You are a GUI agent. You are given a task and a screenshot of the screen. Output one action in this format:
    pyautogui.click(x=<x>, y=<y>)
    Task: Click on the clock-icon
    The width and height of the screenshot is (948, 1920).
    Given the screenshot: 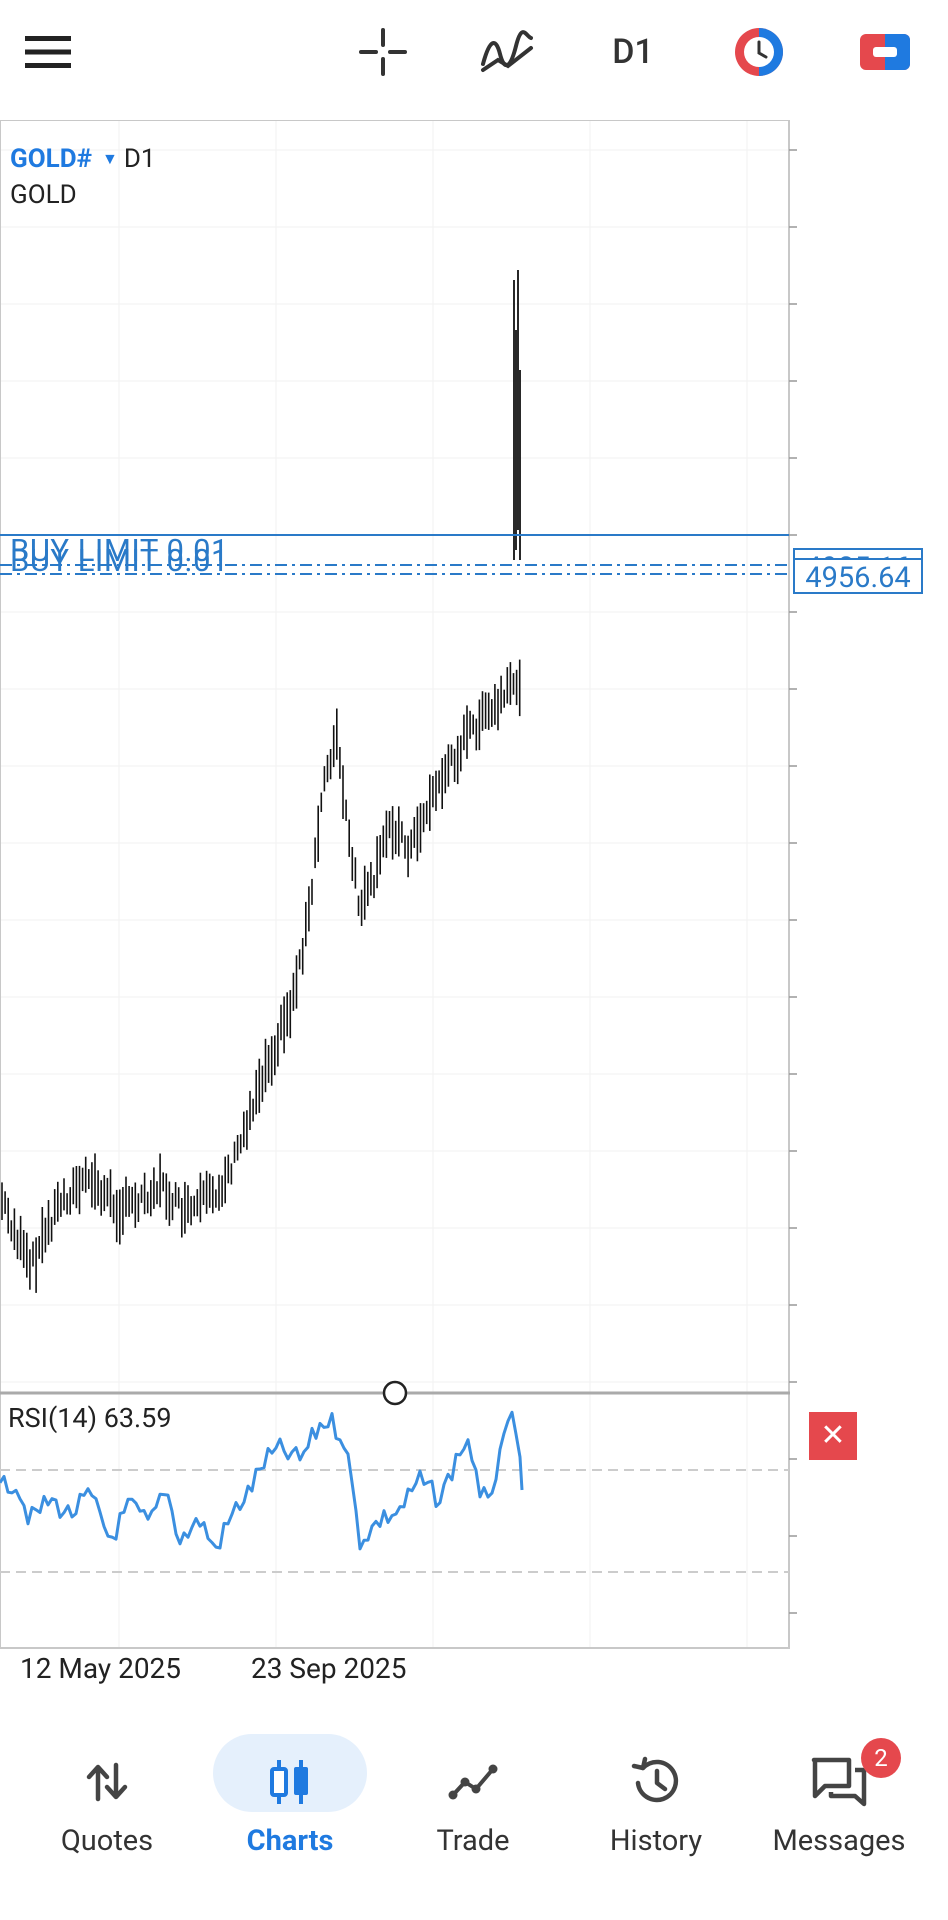 What is the action you would take?
    pyautogui.click(x=759, y=52)
    